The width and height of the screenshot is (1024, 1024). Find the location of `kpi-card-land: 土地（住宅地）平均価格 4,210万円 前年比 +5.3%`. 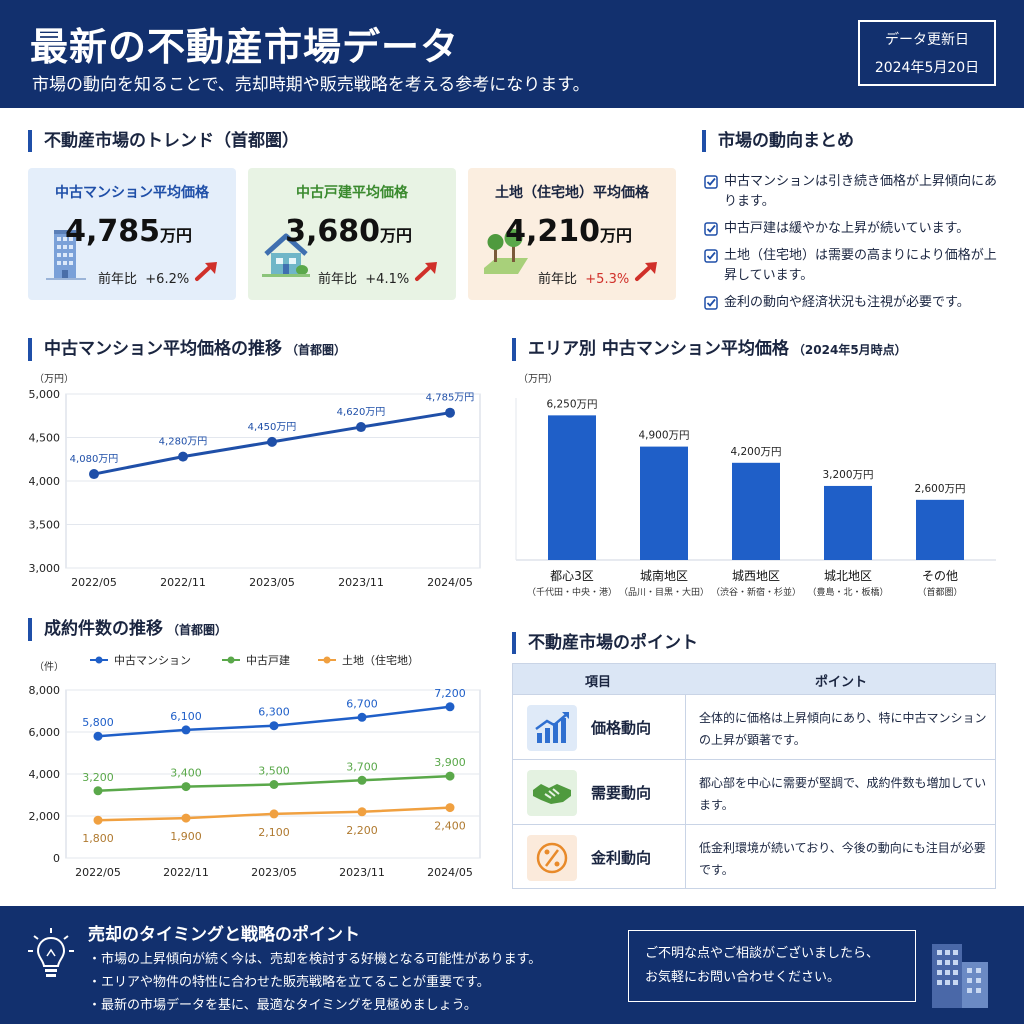

kpi-card-land: 土地（住宅地）平均価格 4,210万円 前年比 +5.3% is located at coordinates (572, 234).